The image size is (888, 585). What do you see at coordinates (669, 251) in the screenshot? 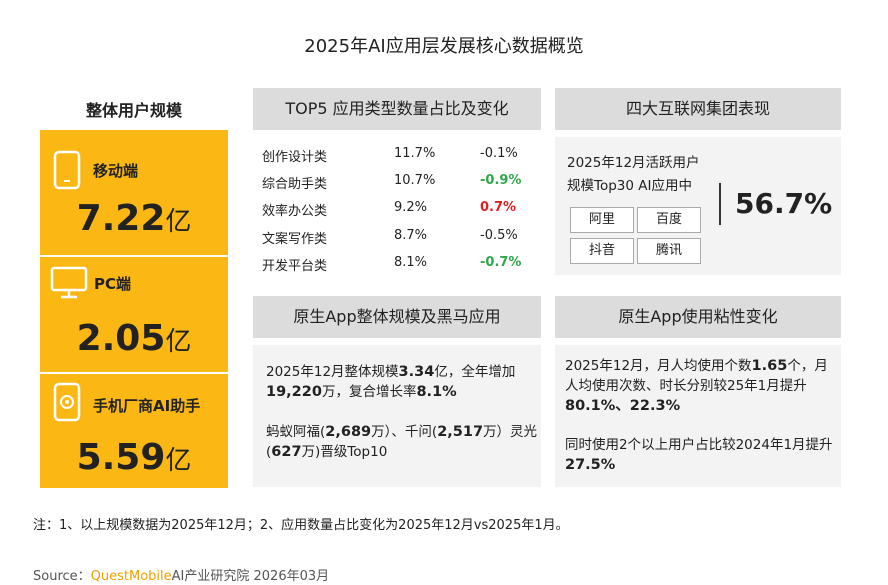
I see `company: 腾讯` at bounding box center [669, 251].